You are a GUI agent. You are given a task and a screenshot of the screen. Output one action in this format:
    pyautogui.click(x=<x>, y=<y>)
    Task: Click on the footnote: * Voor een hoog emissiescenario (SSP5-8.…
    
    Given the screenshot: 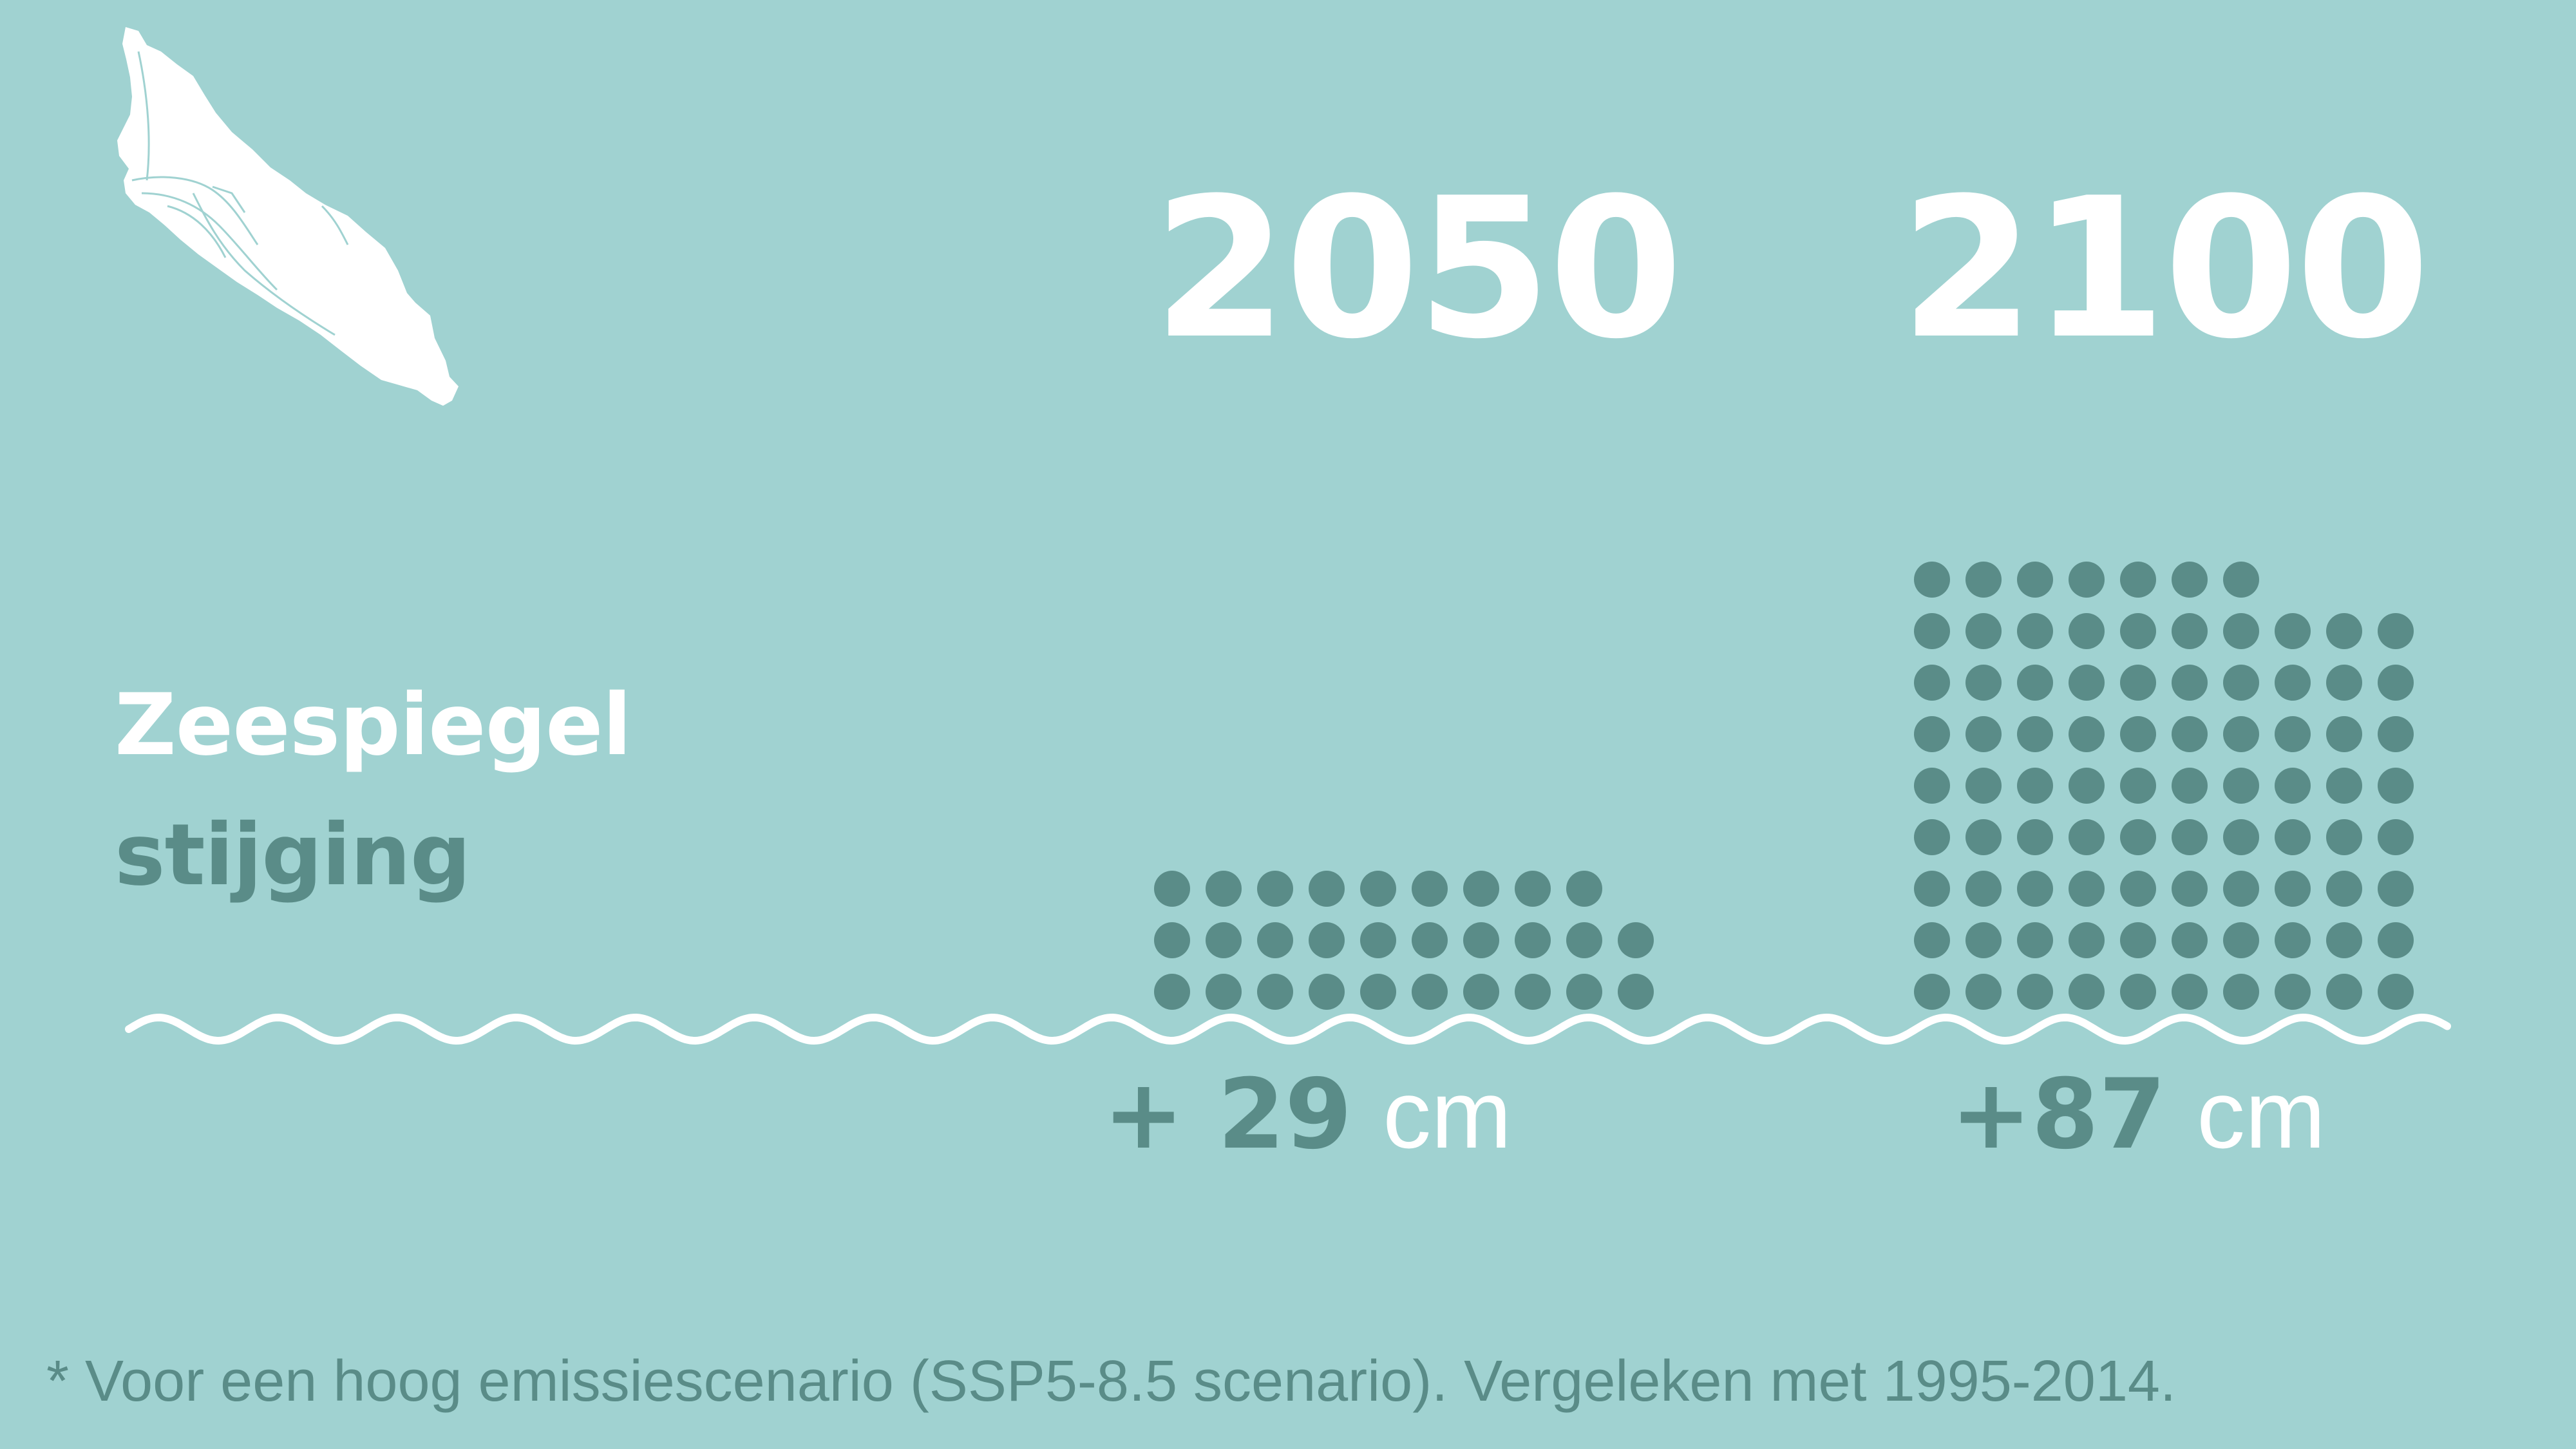 What is the action you would take?
    pyautogui.click(x=1111, y=1382)
    